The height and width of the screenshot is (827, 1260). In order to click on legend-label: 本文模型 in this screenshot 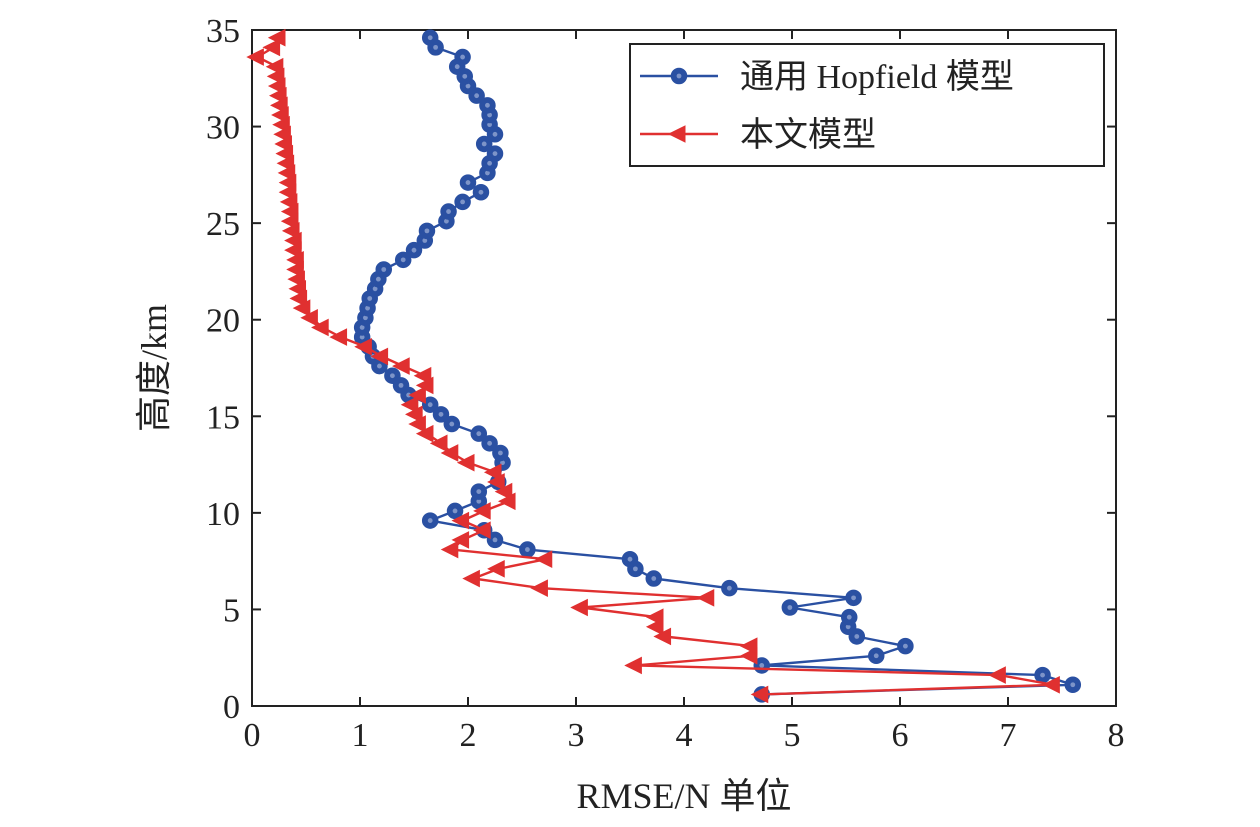, I will do `click(808, 135)`.